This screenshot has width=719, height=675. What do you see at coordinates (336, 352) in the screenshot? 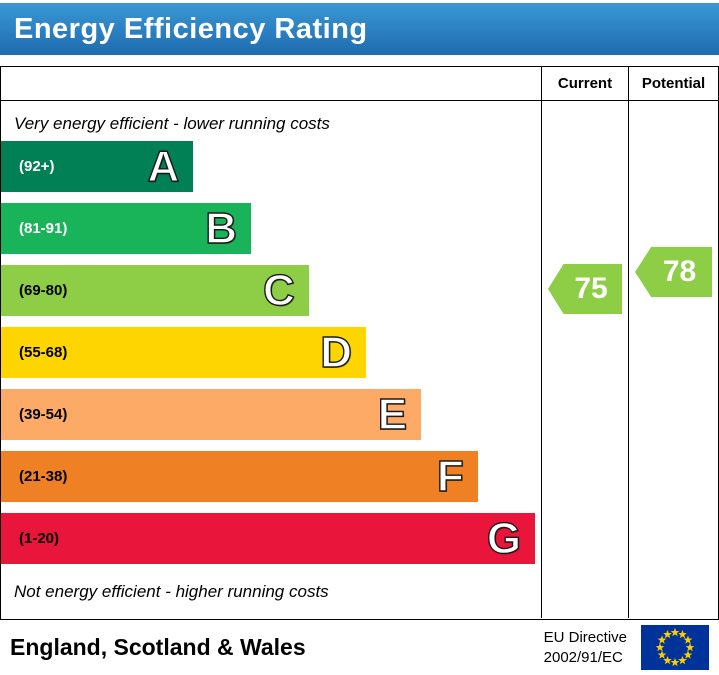
I see `band-letter: D` at bounding box center [336, 352].